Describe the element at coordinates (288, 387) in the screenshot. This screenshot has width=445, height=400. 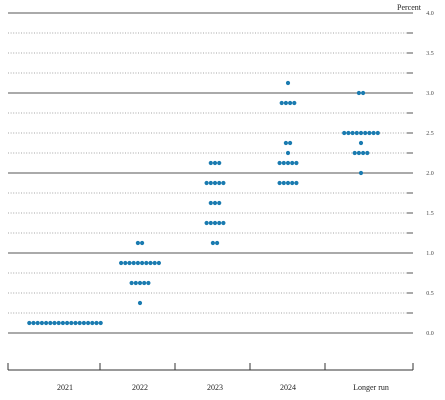
I see `x-category-label: 2024` at that location.